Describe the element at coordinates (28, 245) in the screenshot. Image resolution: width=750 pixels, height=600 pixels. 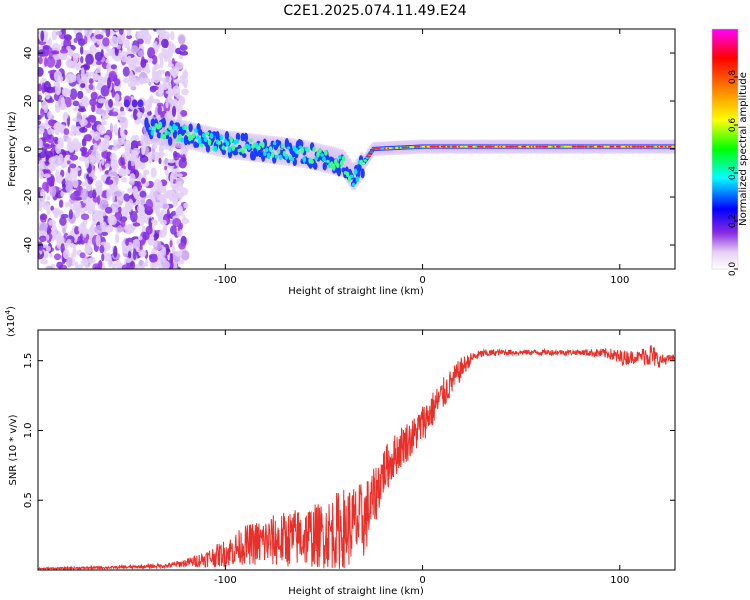
I see `spectrogram-y-tick-label: -40` at that location.